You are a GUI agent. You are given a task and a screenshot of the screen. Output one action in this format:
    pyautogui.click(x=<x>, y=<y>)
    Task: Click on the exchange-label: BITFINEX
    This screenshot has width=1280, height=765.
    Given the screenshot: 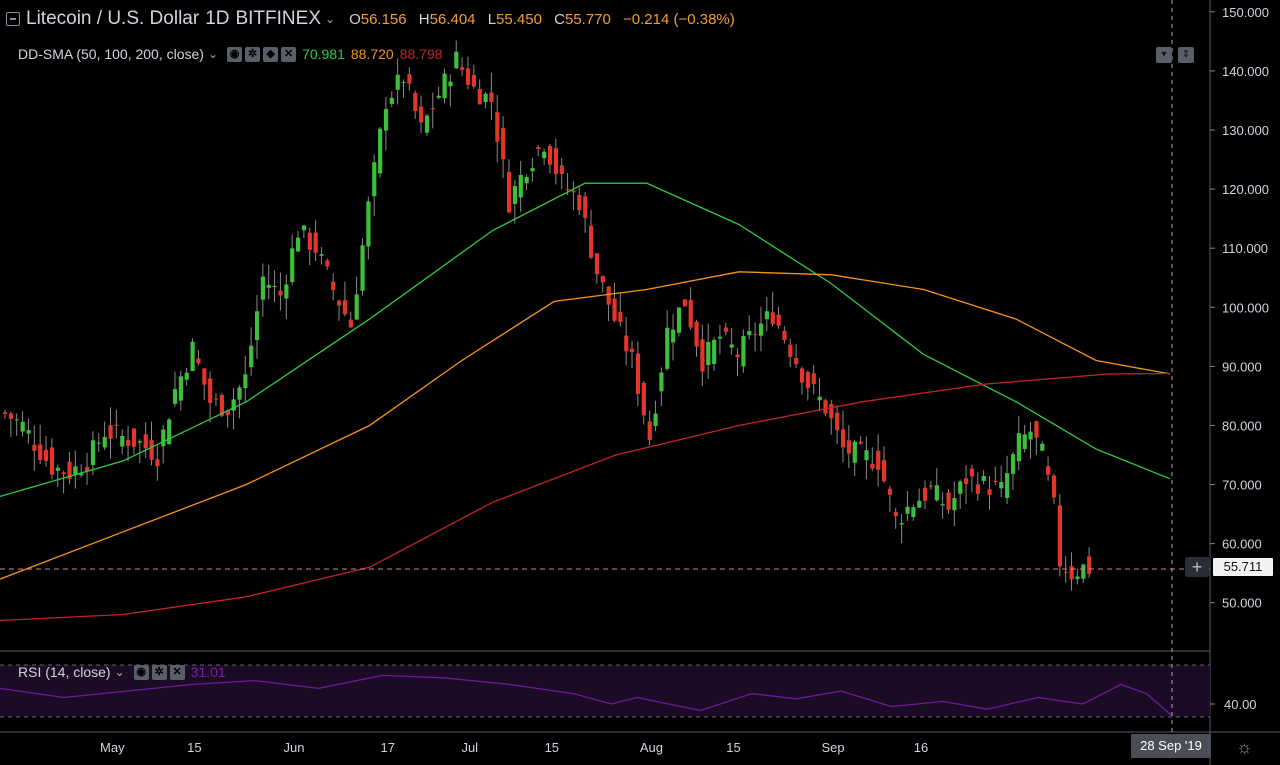 What is the action you would take?
    pyautogui.click(x=278, y=18)
    